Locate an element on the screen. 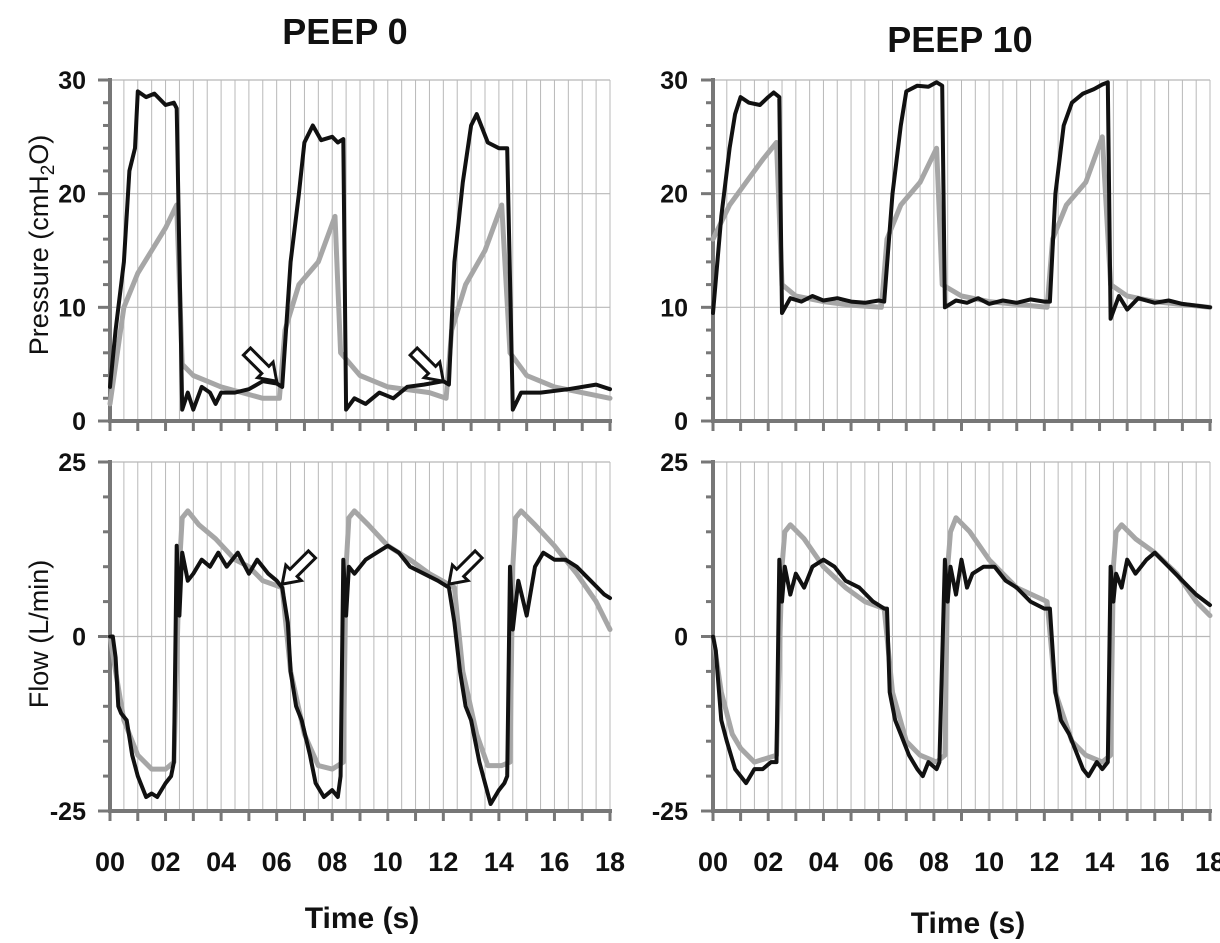 The image size is (1220, 943). pressure-ylabel: Pressure (cmH2O) is located at coordinates (41, 245).